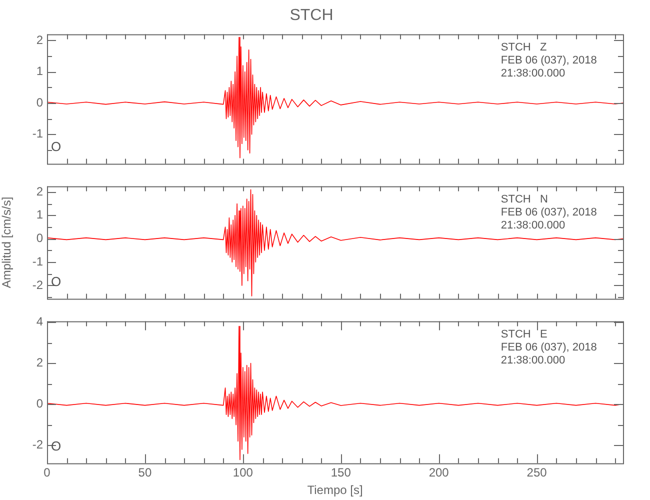 This screenshot has height=500, width=650. What do you see at coordinates (335, 490) in the screenshot?
I see `x-axis-title: Tiempo [s]` at bounding box center [335, 490].